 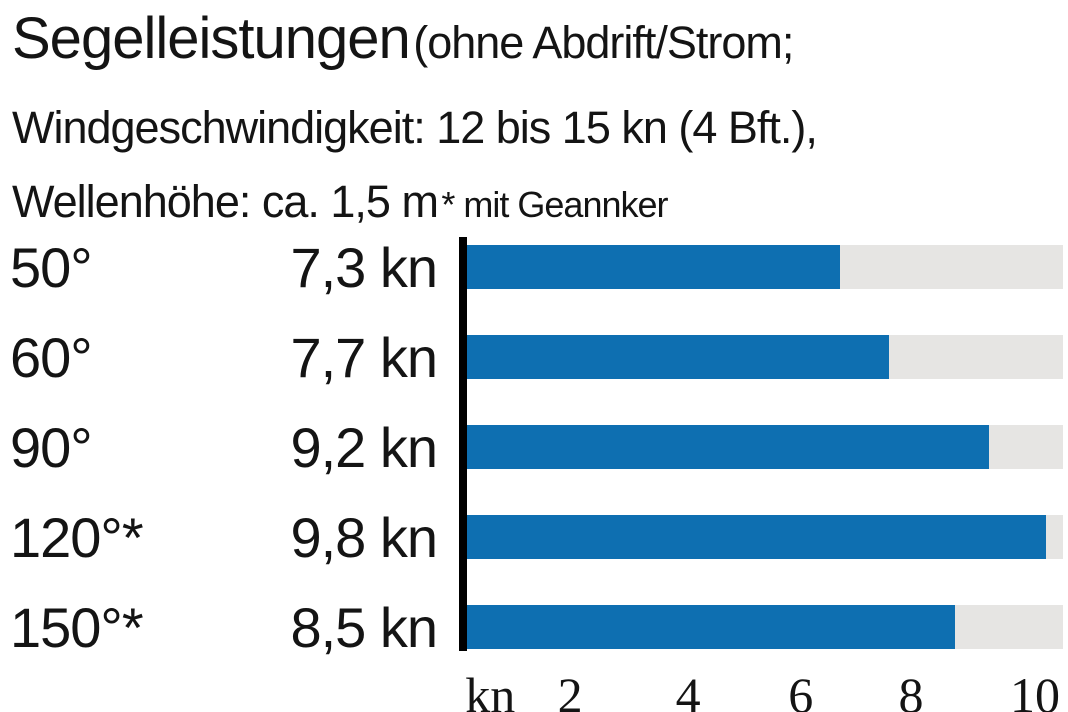 What do you see at coordinates (364, 537) in the screenshot?
I see `speed-value: 9,8 kn` at bounding box center [364, 537].